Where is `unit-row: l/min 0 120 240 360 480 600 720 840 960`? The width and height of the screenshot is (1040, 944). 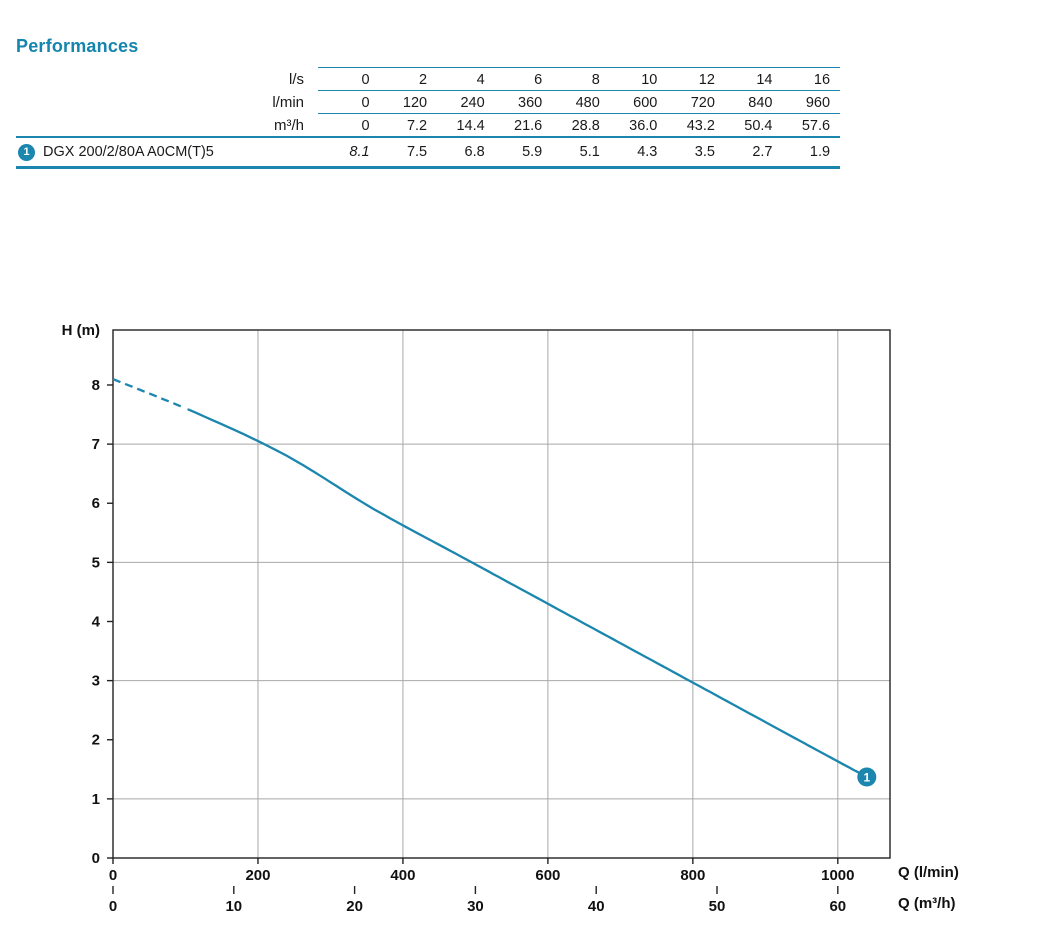
unit-row: l/min 0 120 240 360 480 600 720 840 960 is located at coordinates (428, 102).